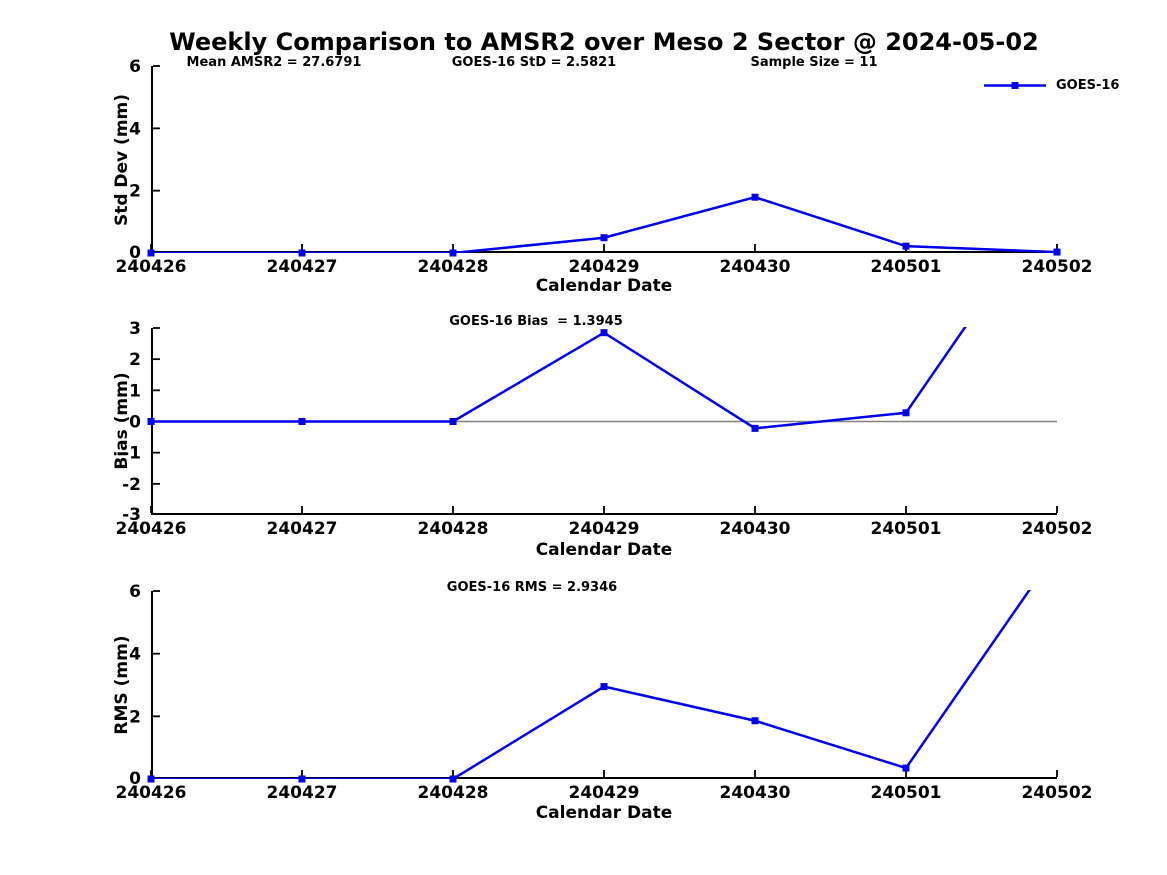 The image size is (1167, 875). I want to click on xaxis-label-1: Calendar Date, so click(604, 286).